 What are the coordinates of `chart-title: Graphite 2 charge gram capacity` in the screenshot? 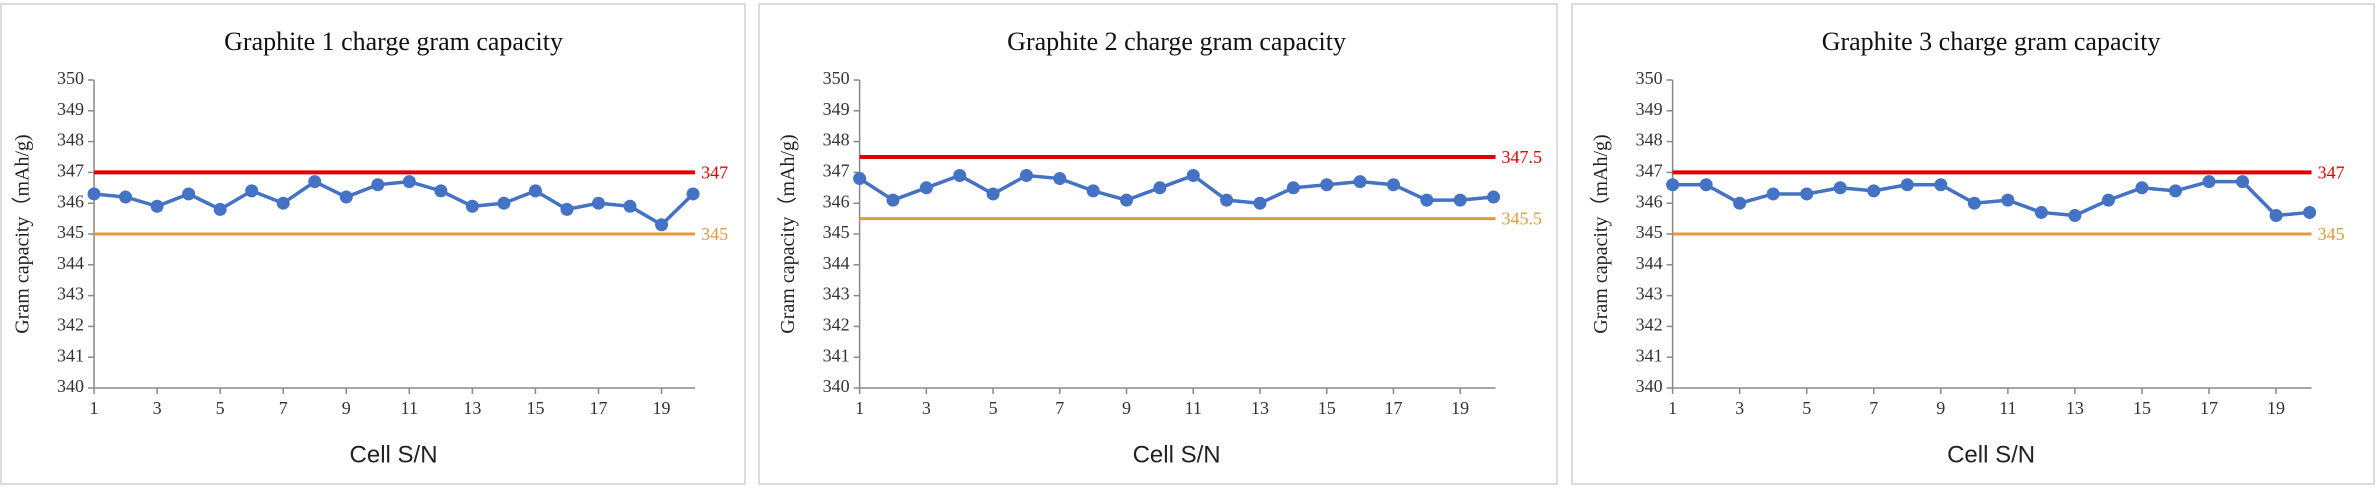 It's located at (1176, 41).